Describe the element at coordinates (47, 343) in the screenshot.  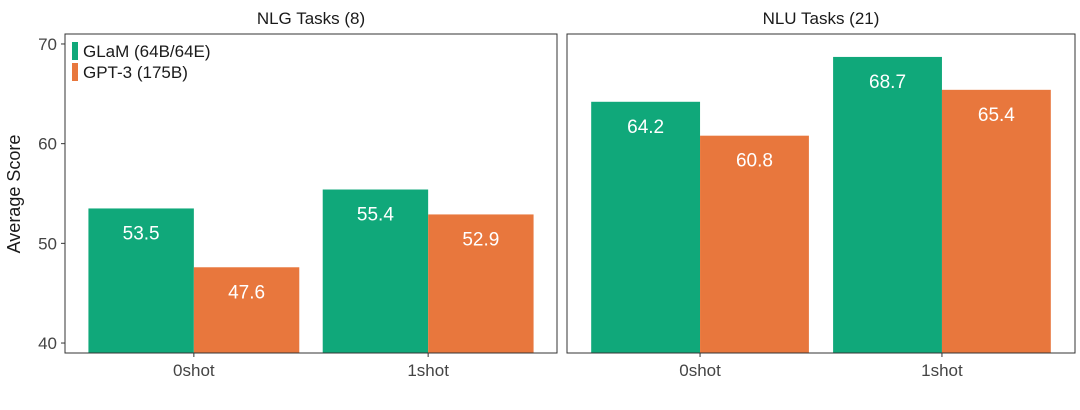
I see `y-tick-label: 40` at that location.